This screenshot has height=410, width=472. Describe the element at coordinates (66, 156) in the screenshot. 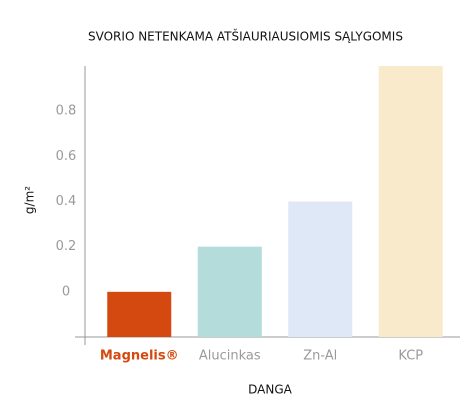

I see `y-tick-label: 0.6` at that location.